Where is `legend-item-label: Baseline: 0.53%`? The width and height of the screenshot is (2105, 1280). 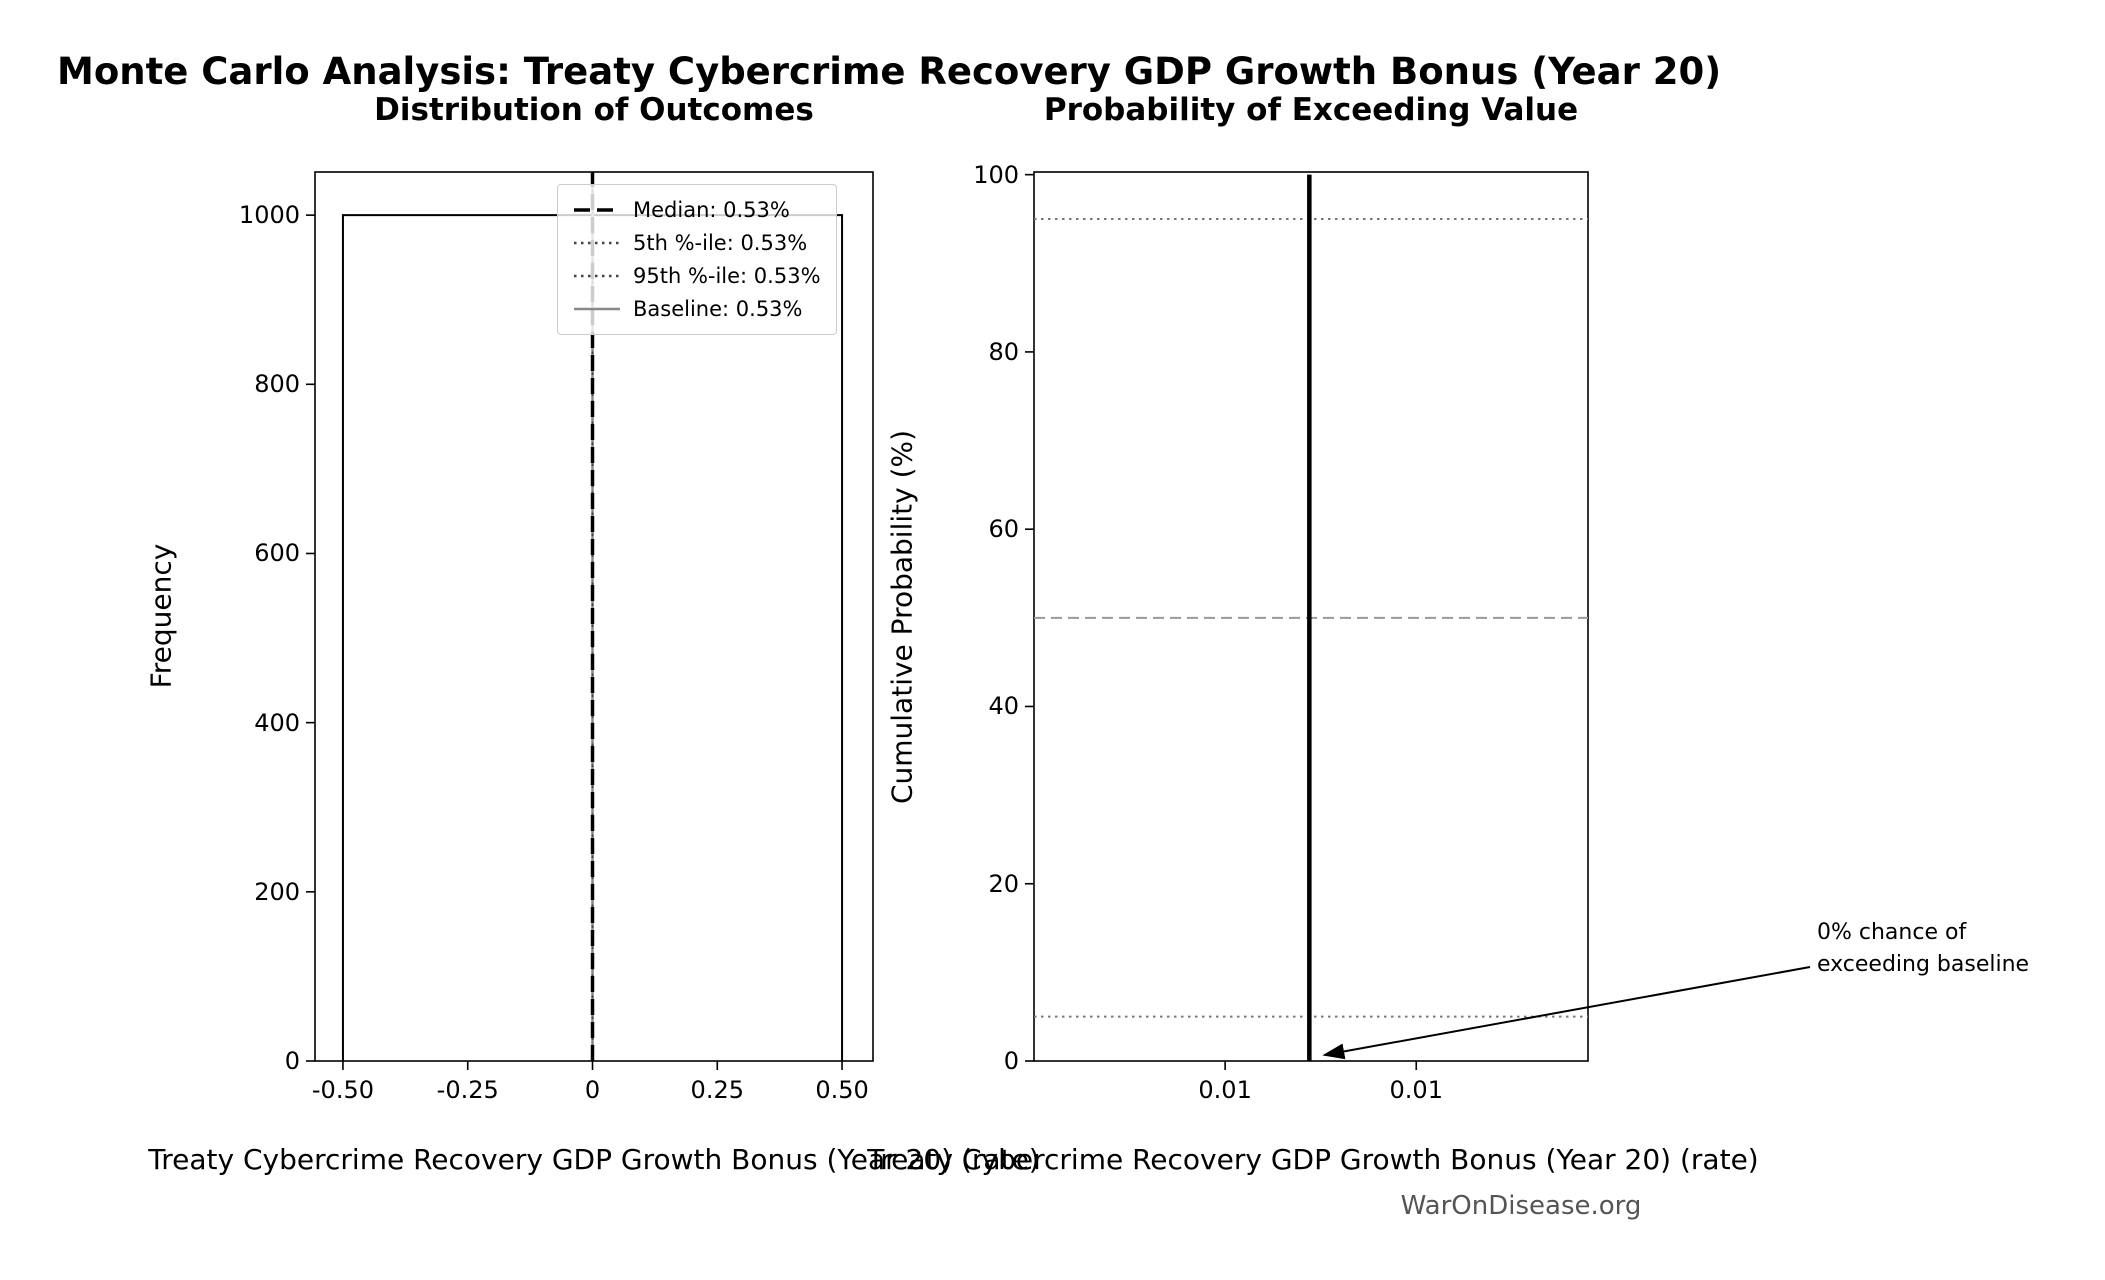
legend-item-label: Baseline: 0.53% is located at coordinates (718, 309).